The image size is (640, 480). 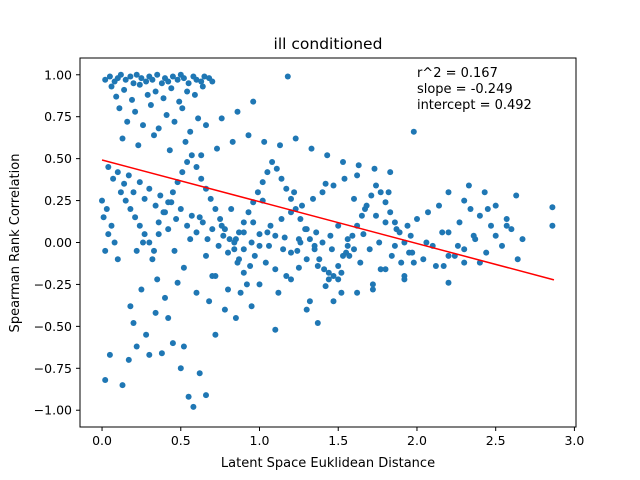 I want to click on y-tick-label: 0.25, so click(x=58, y=200).